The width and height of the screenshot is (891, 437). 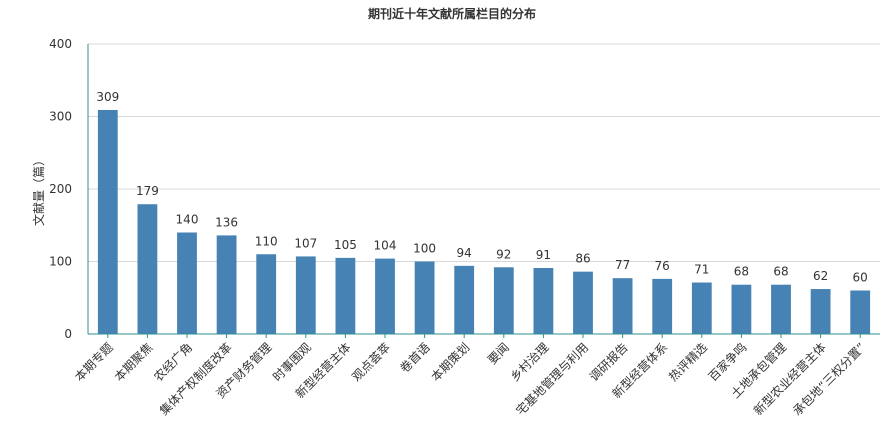 What do you see at coordinates (385, 246) in the screenshot?
I see `data-label: 104` at bounding box center [385, 246].